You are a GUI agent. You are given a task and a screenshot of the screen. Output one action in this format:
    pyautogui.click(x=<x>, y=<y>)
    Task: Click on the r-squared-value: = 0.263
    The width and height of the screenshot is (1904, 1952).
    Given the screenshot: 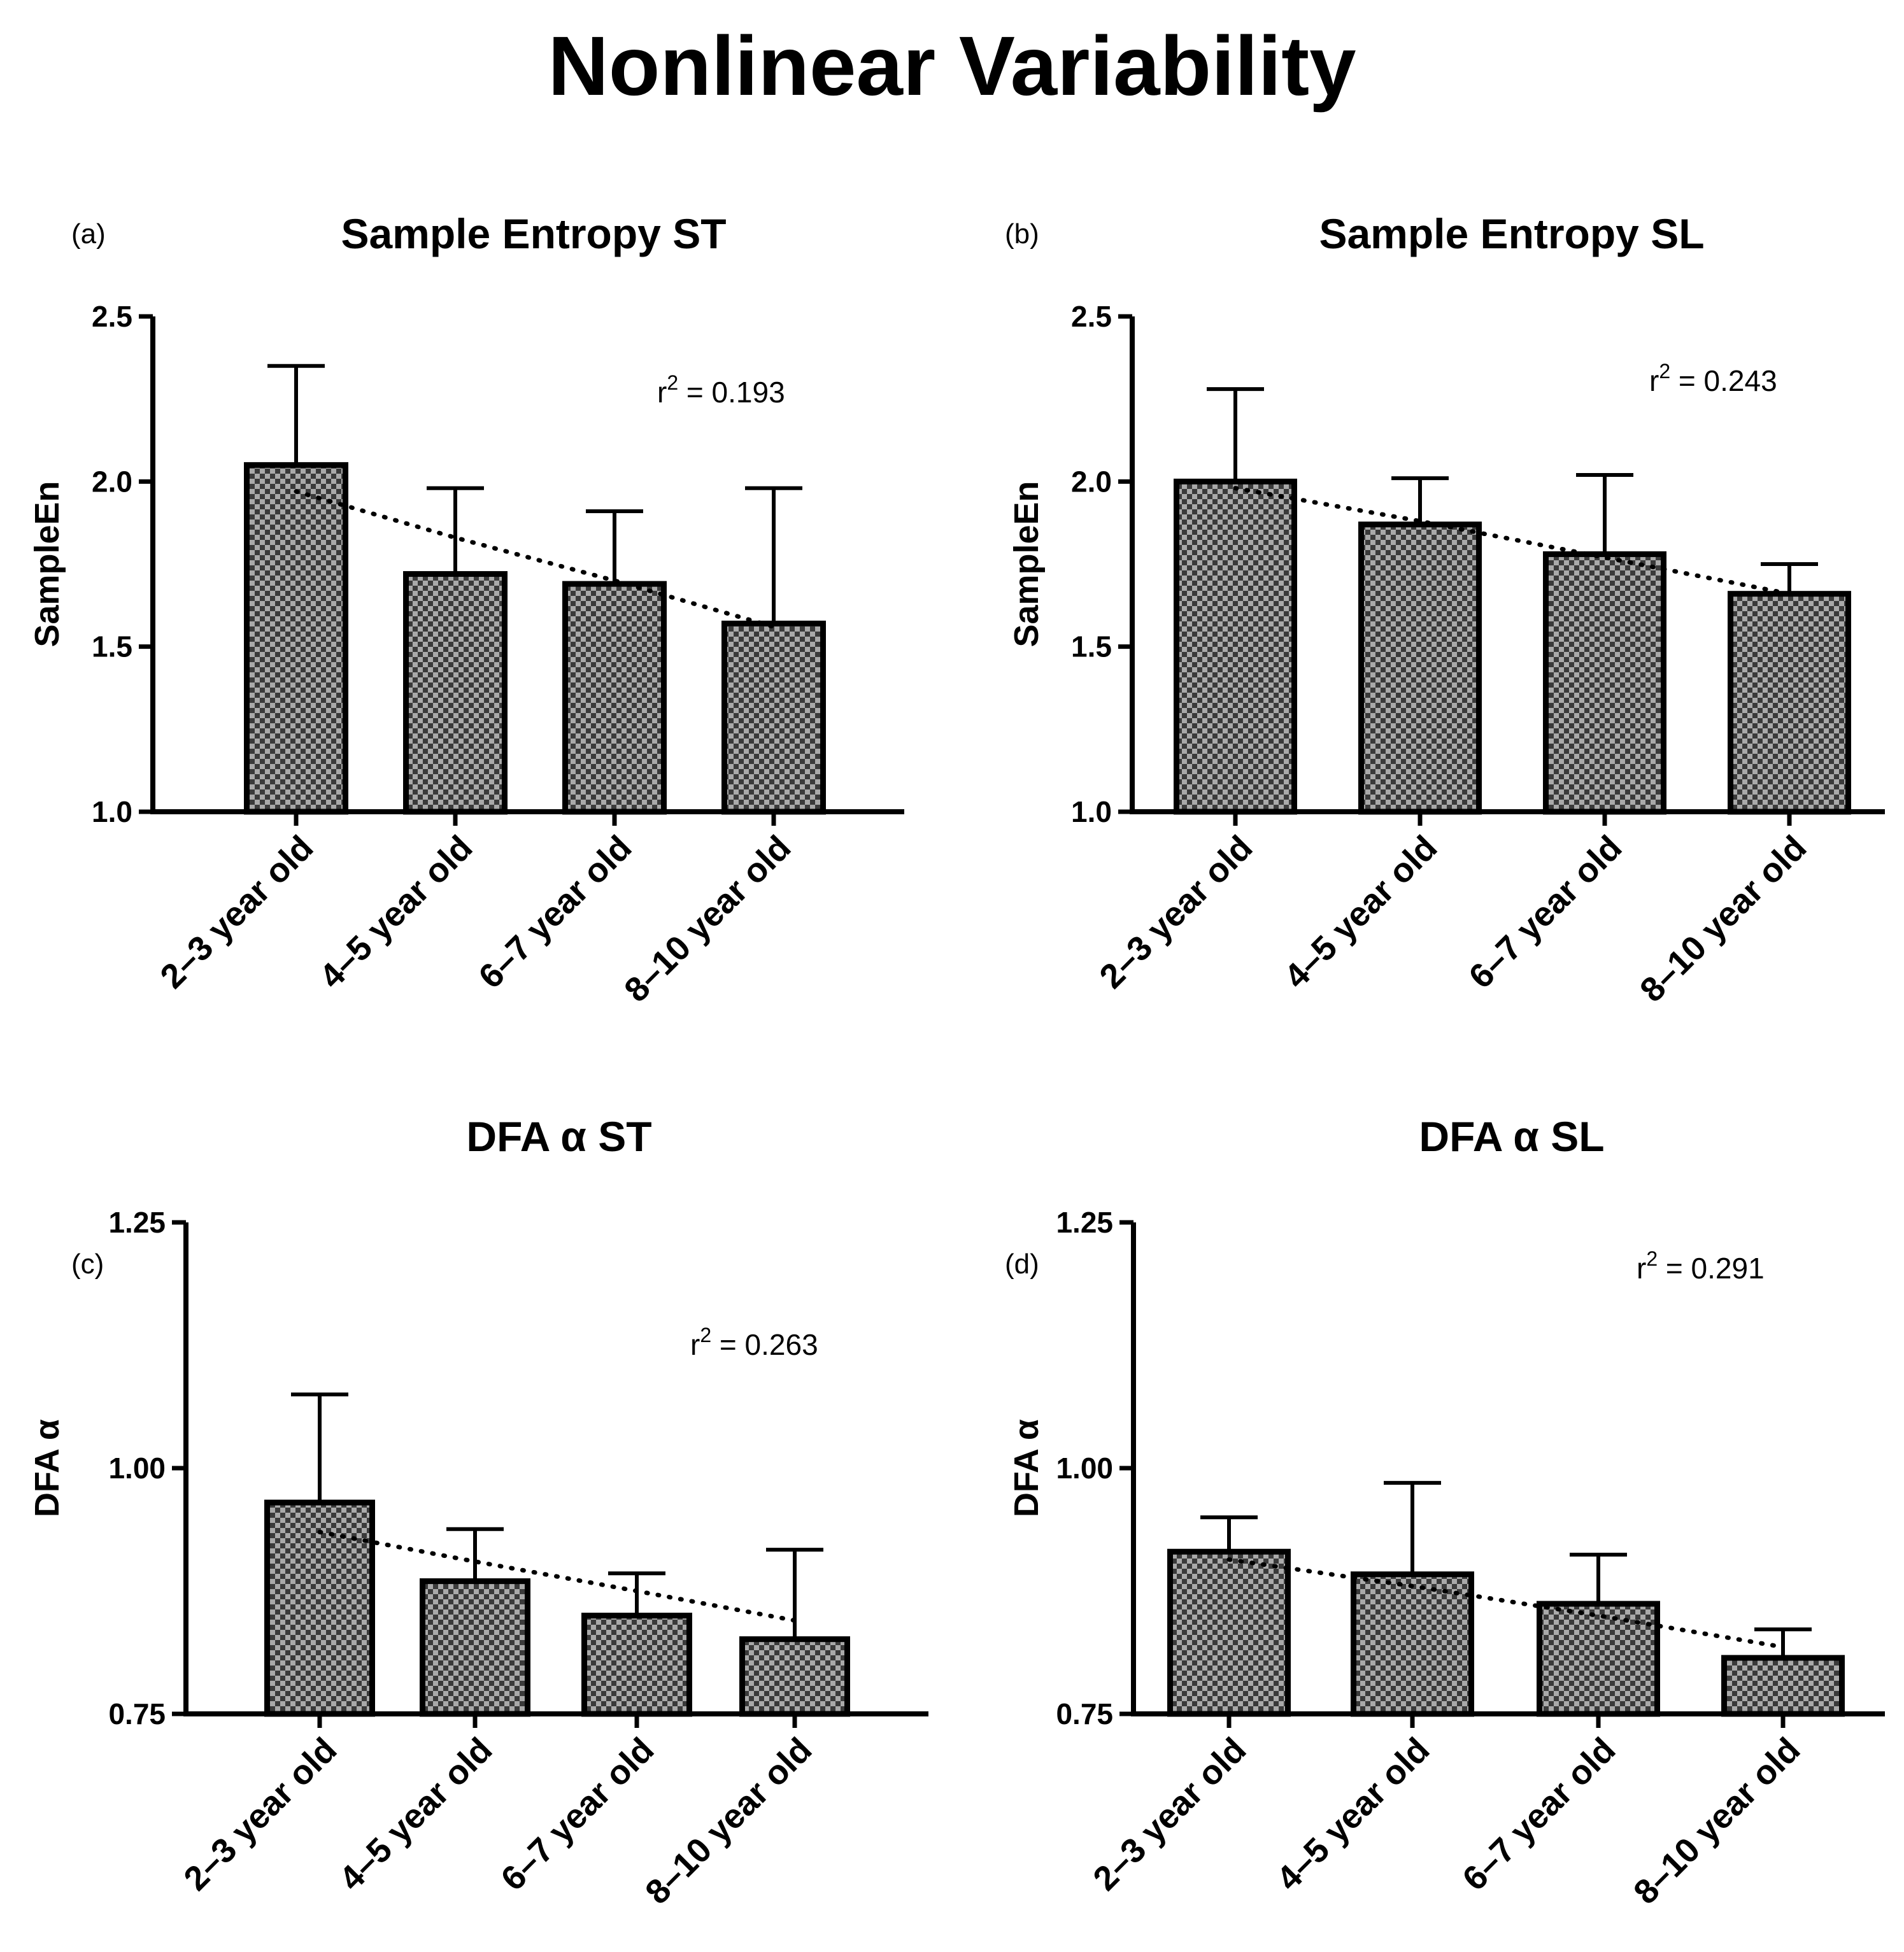 What is the action you would take?
    pyautogui.click(x=764, y=1344)
    